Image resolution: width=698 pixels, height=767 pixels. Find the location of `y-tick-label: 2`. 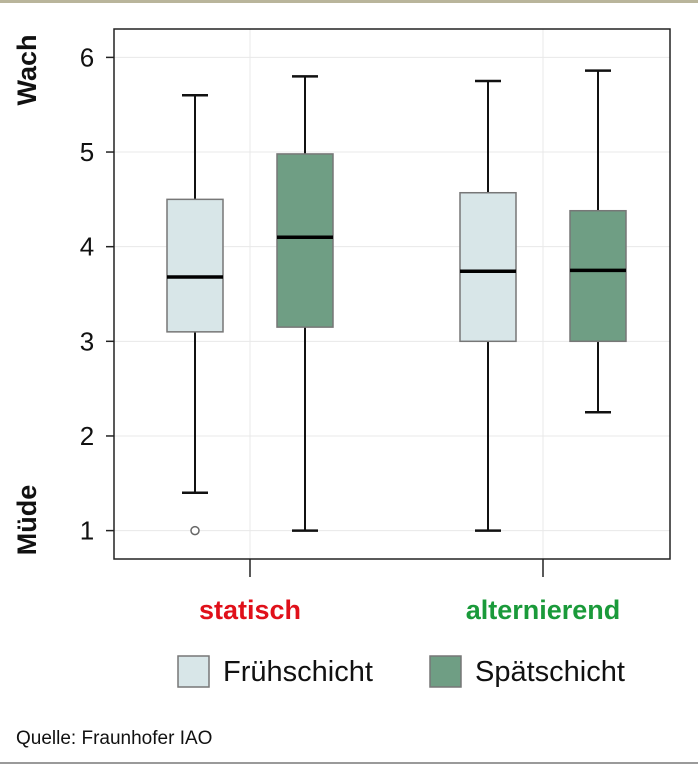

y-tick-label: 2 is located at coordinates (87, 436).